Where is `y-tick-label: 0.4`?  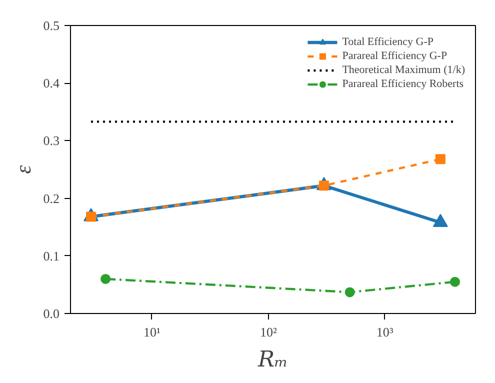 y-tick-label: 0.4 is located at coordinates (51, 83).